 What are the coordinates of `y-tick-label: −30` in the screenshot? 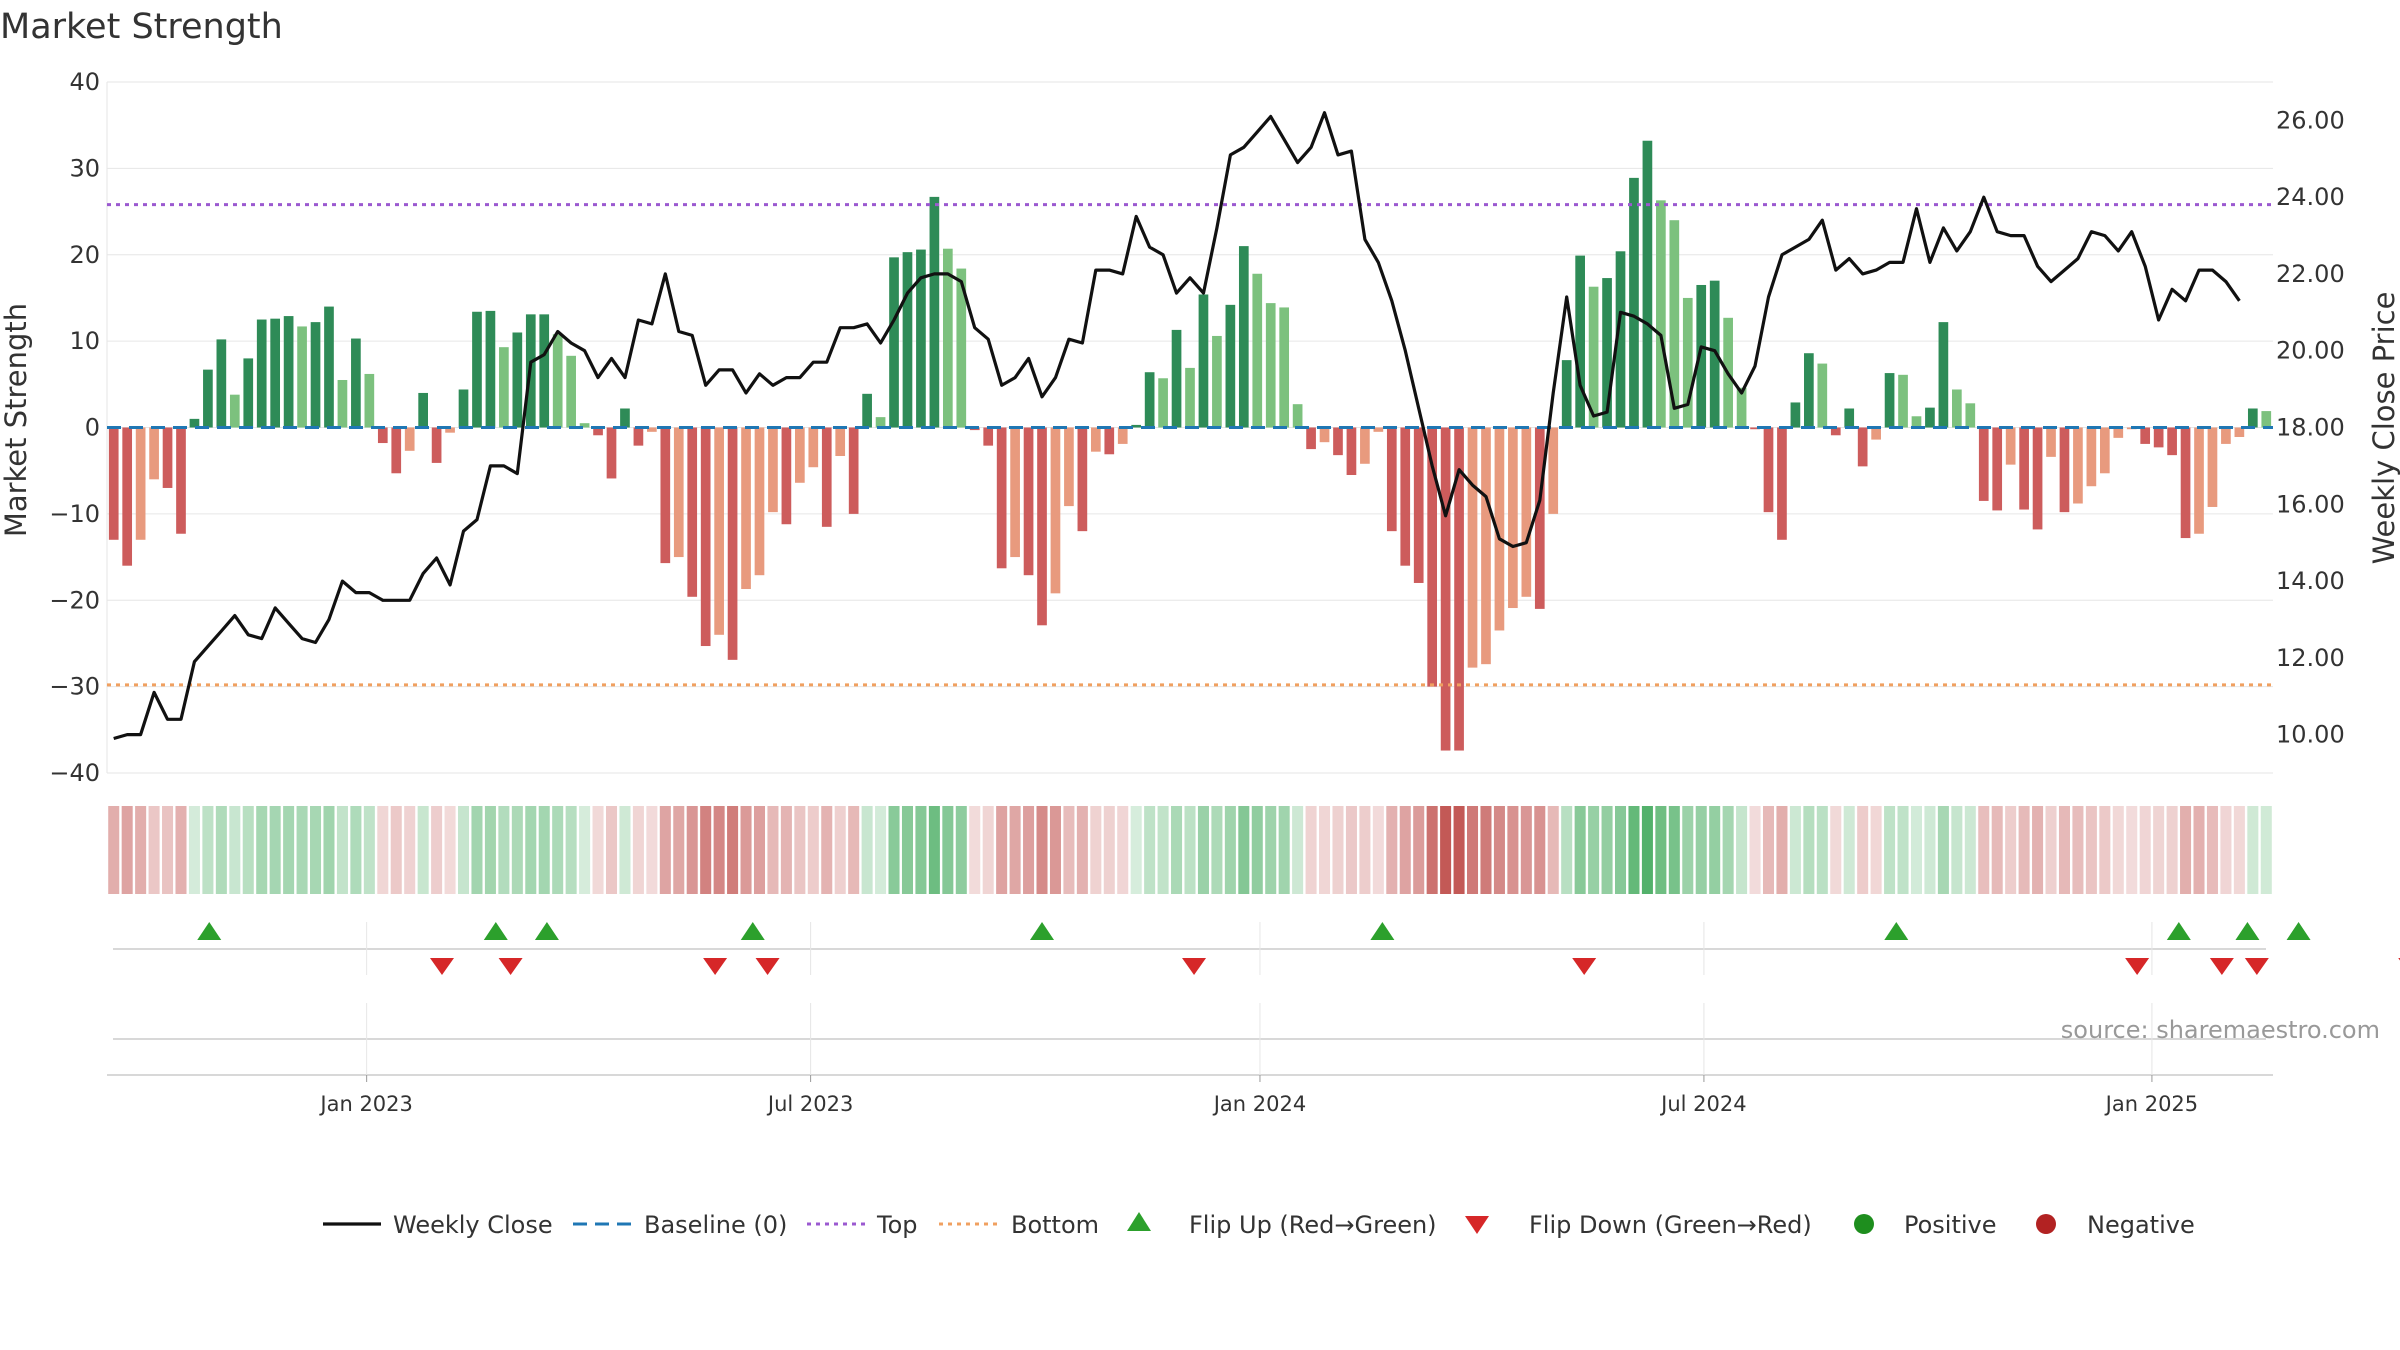 It's located at (74, 687).